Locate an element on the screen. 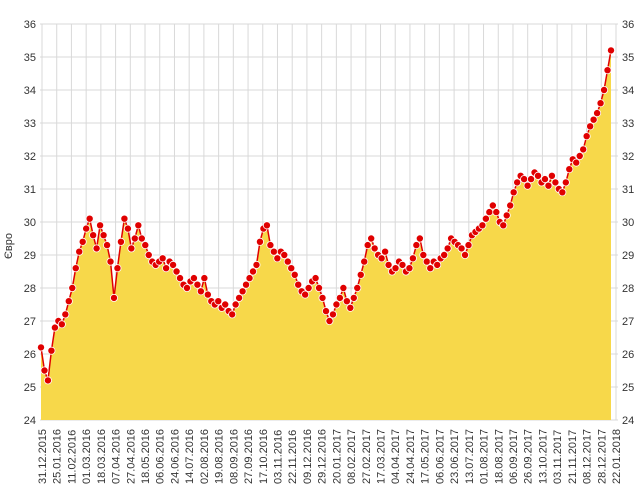 This screenshot has width=640, height=487. y-tick-label-left: 25 is located at coordinates (30, 388).